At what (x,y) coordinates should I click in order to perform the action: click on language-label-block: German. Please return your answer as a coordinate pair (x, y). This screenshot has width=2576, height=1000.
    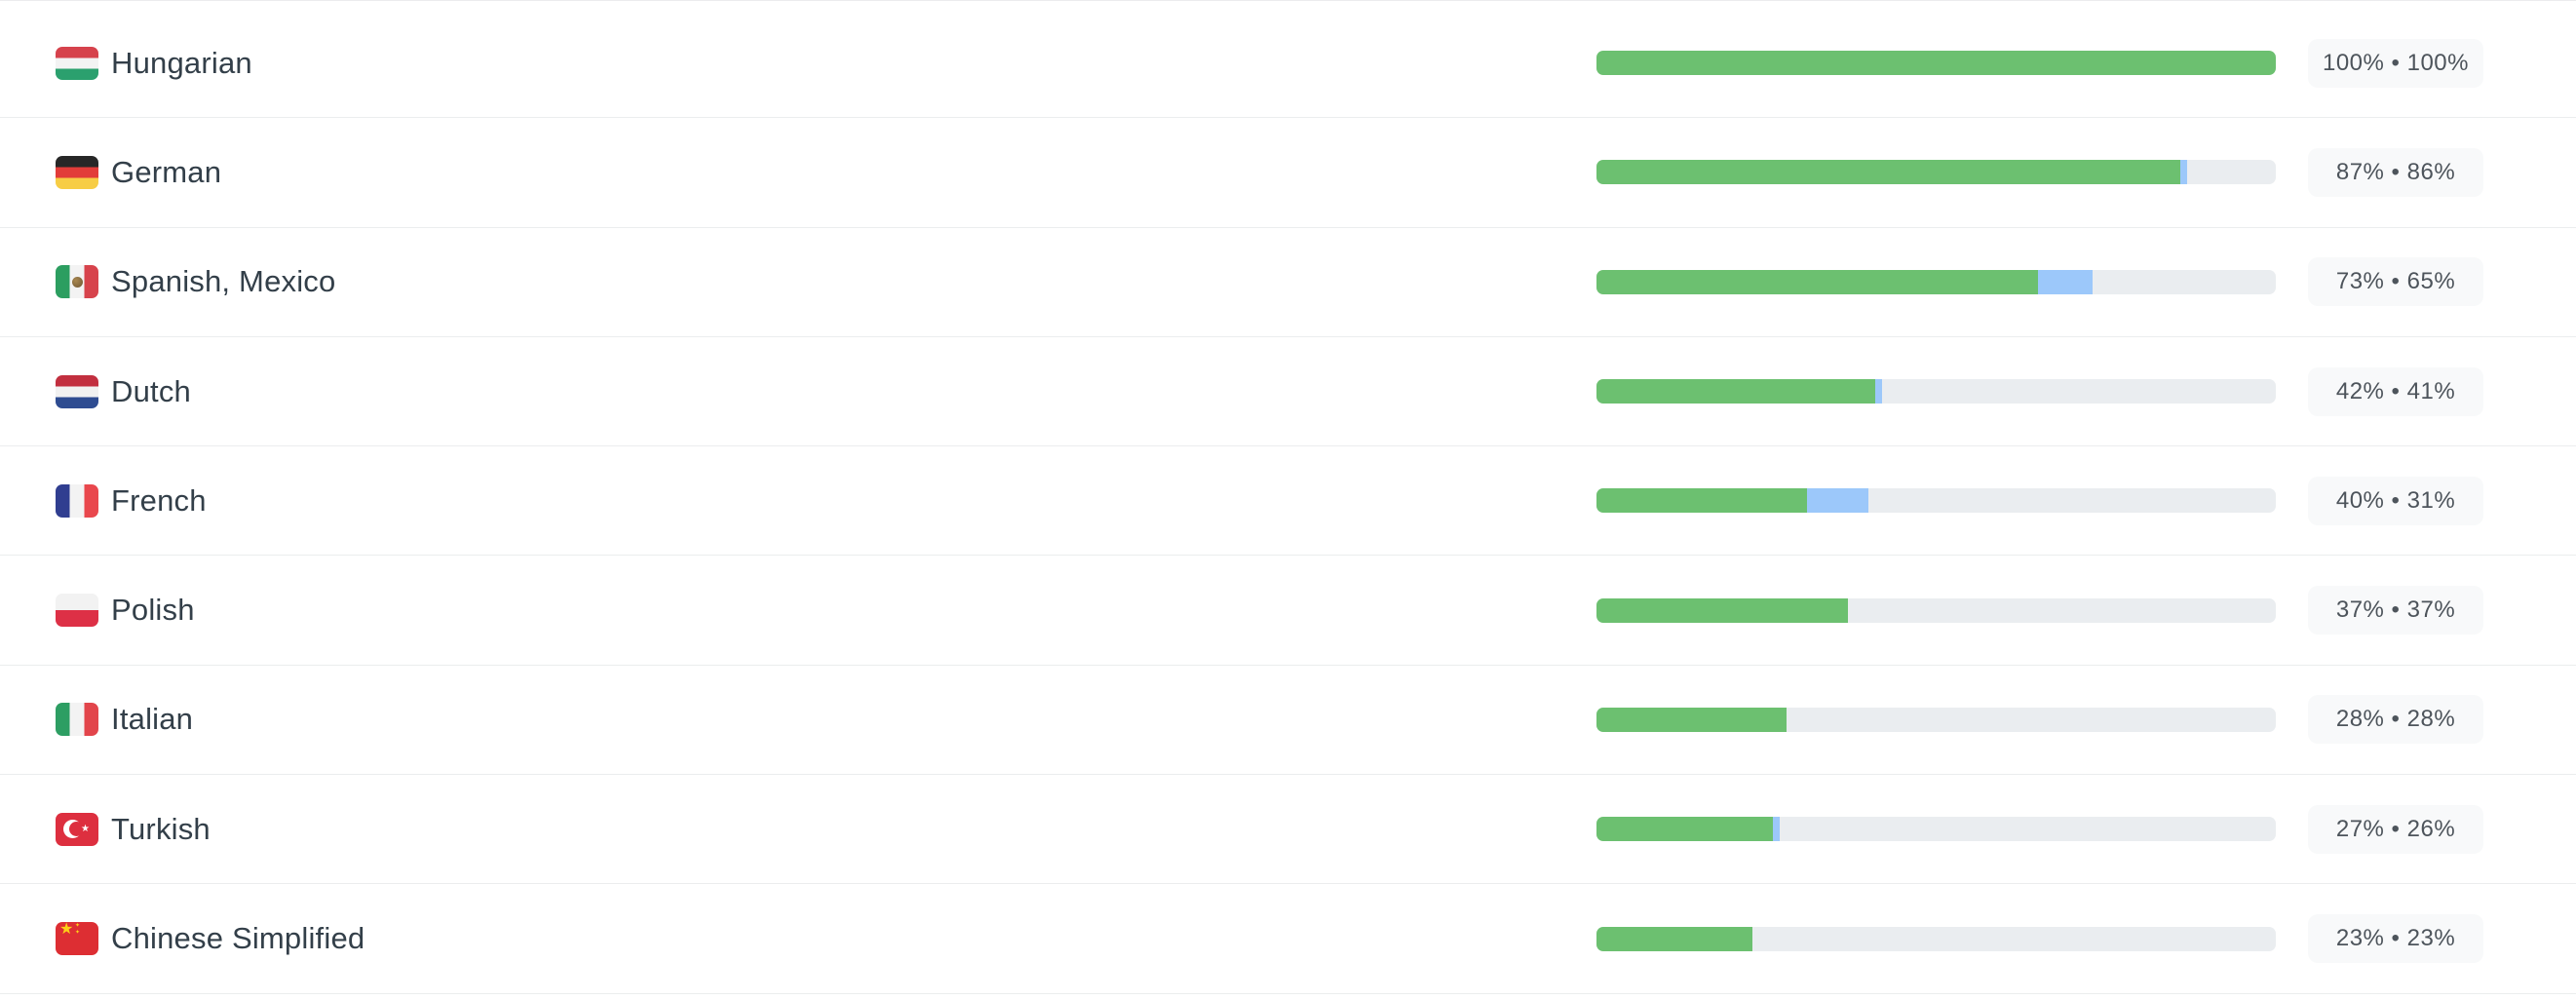
    Looking at the image, I should click on (138, 172).